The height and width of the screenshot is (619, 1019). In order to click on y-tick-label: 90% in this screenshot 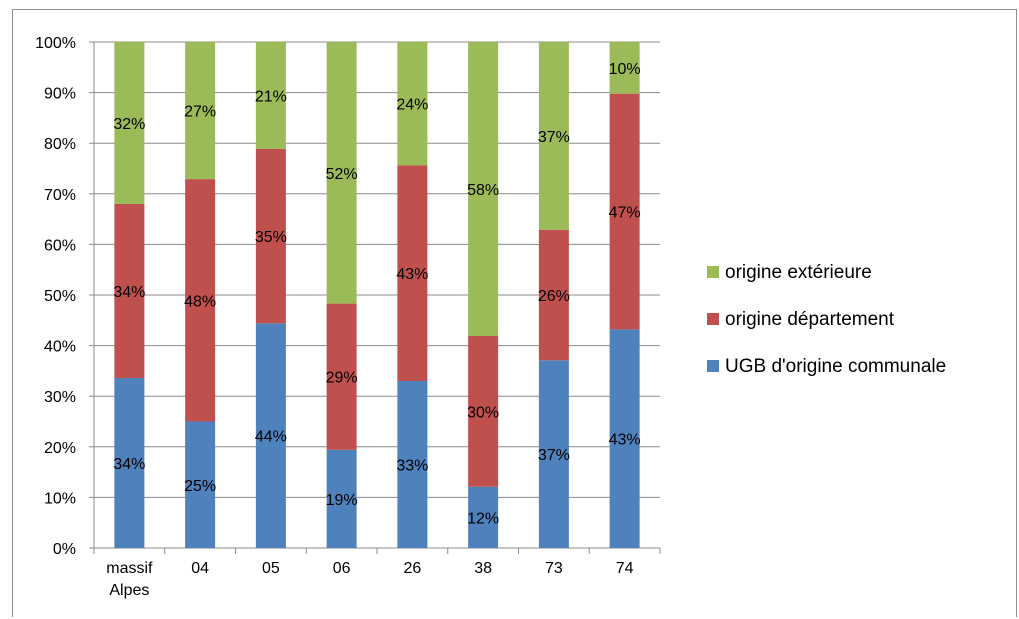, I will do `click(60, 94)`.